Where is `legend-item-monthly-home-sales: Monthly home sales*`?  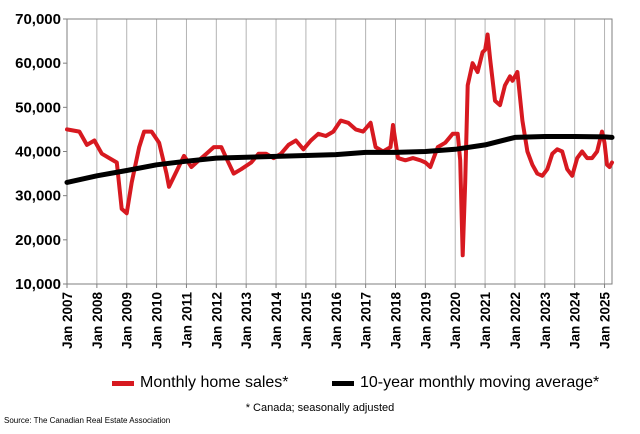 legend-item-monthly-home-sales: Monthly home sales* is located at coordinates (200, 383).